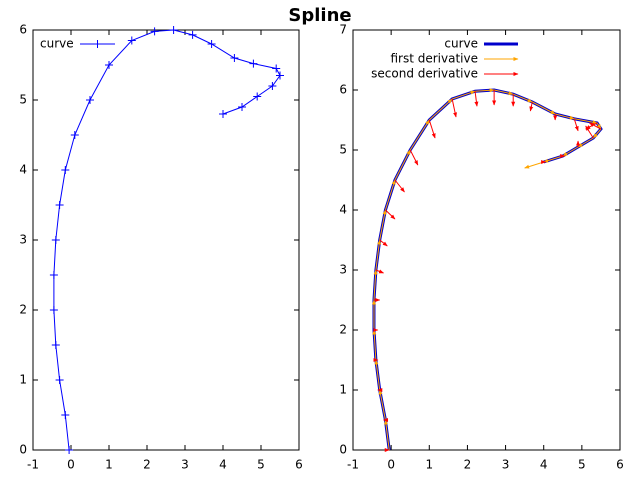 This screenshot has width=640, height=480. What do you see at coordinates (97, 44) in the screenshot?
I see `legend-marker` at bounding box center [97, 44].